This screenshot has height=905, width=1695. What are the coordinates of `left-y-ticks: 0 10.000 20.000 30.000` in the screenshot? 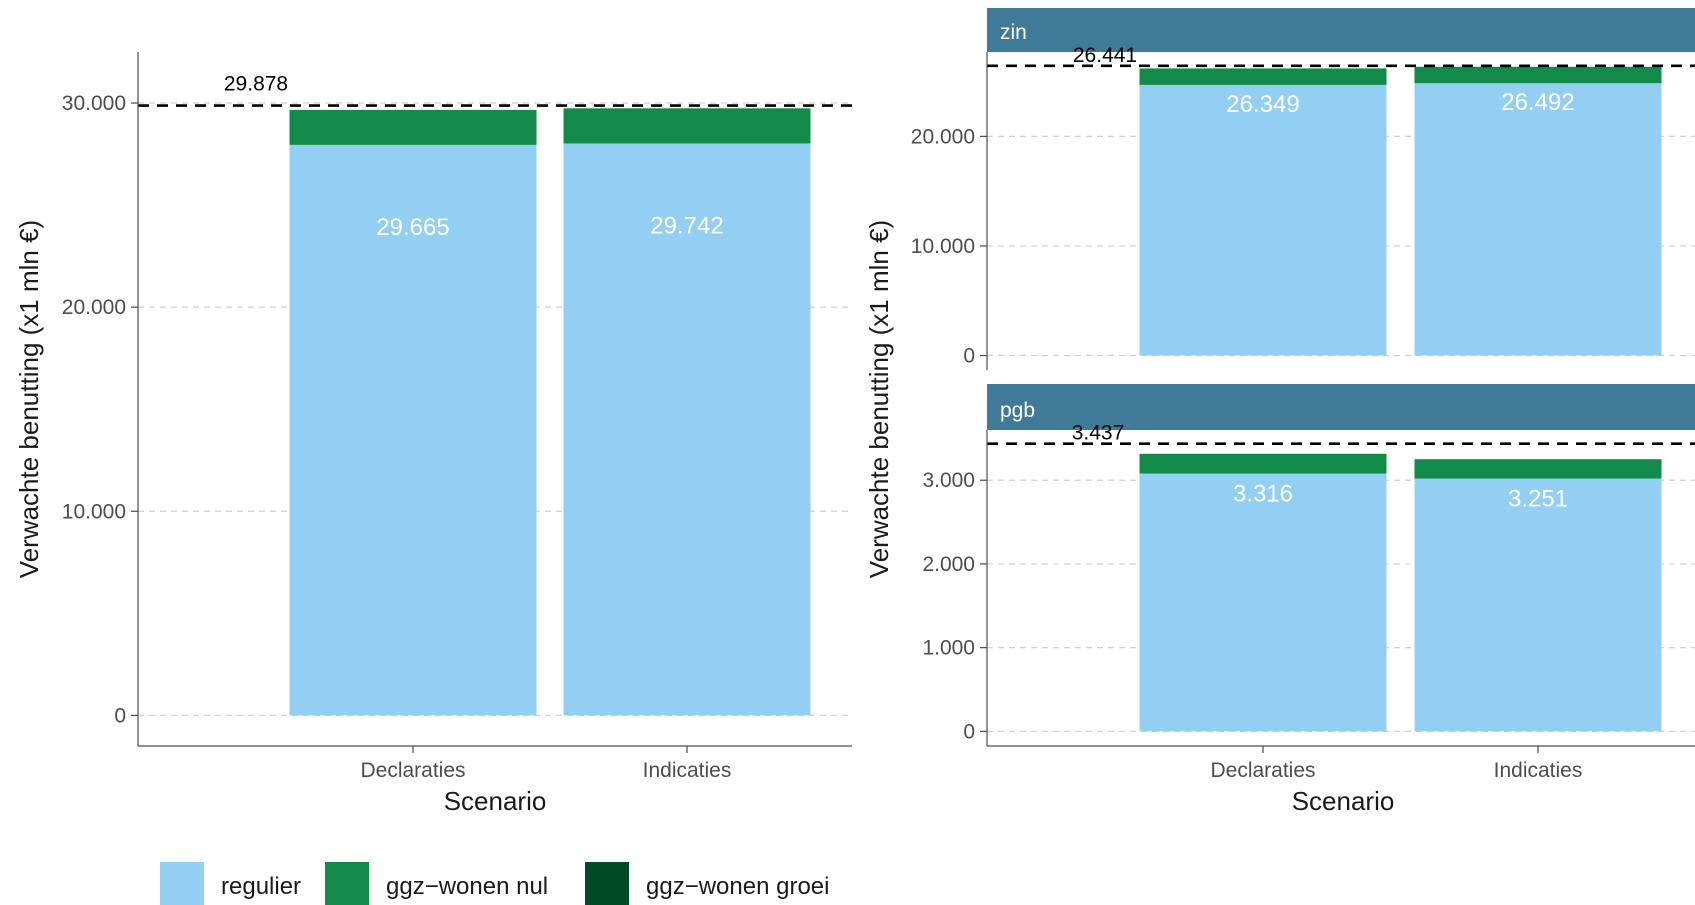 It's located at (100, 409).